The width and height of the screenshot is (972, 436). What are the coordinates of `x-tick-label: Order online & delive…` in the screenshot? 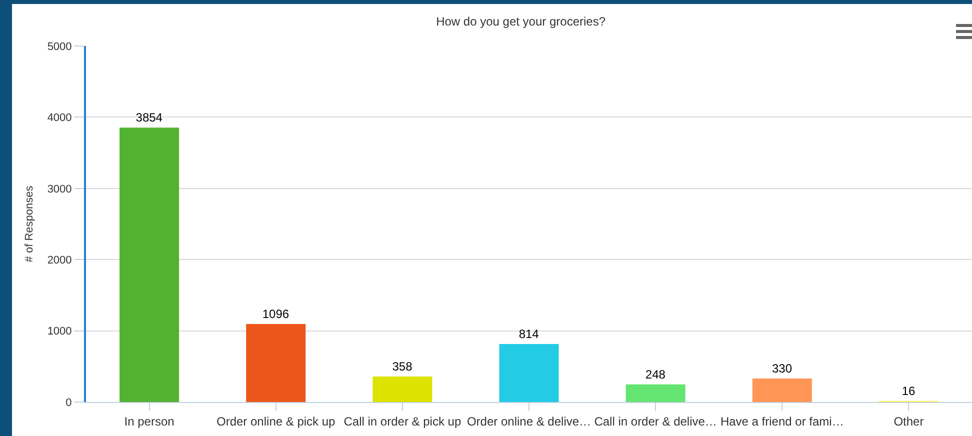 It's located at (529, 421).